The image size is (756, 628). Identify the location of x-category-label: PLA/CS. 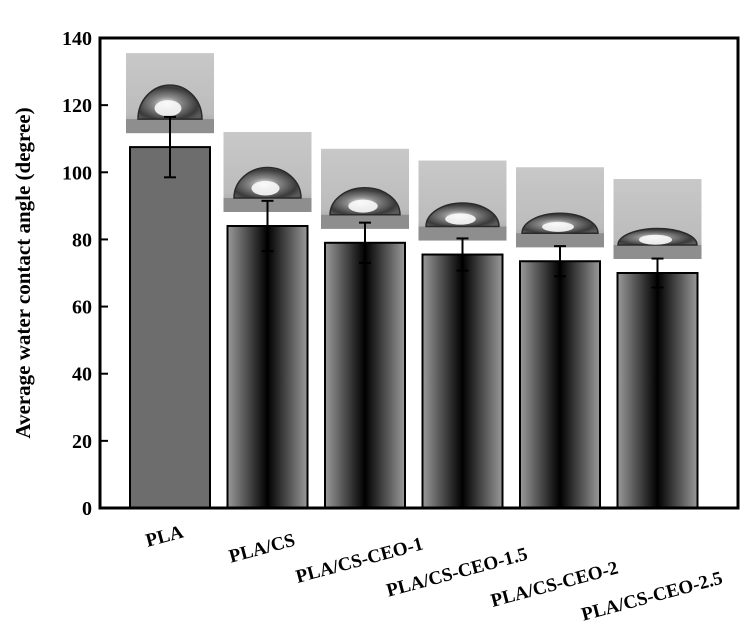
(262, 549).